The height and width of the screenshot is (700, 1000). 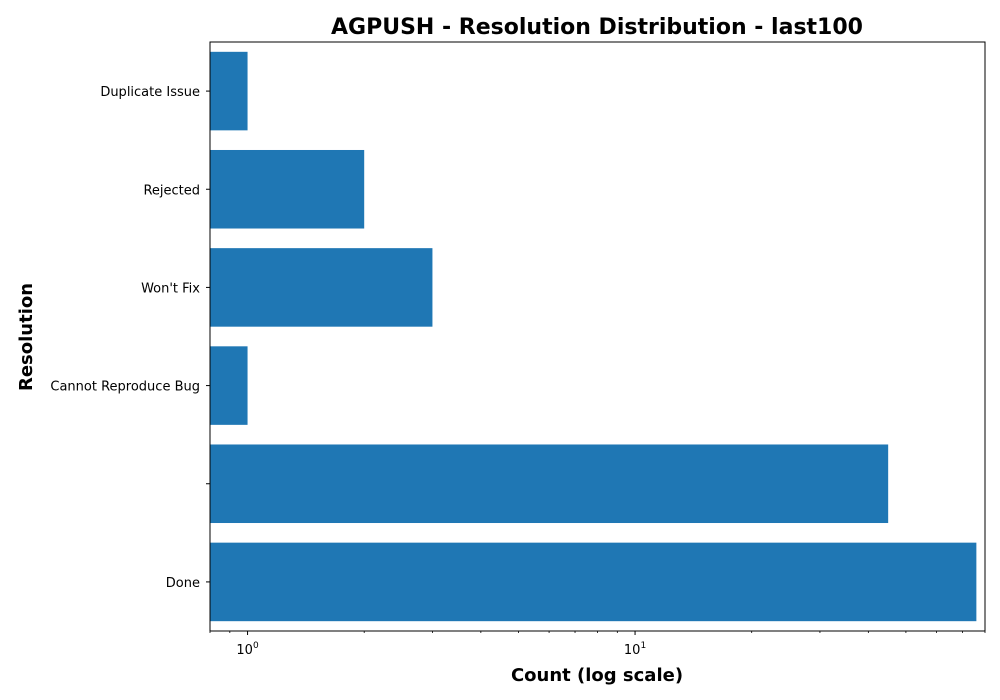 What do you see at coordinates (256, 646) in the screenshot?
I see `x-tick-exponent: 0` at bounding box center [256, 646].